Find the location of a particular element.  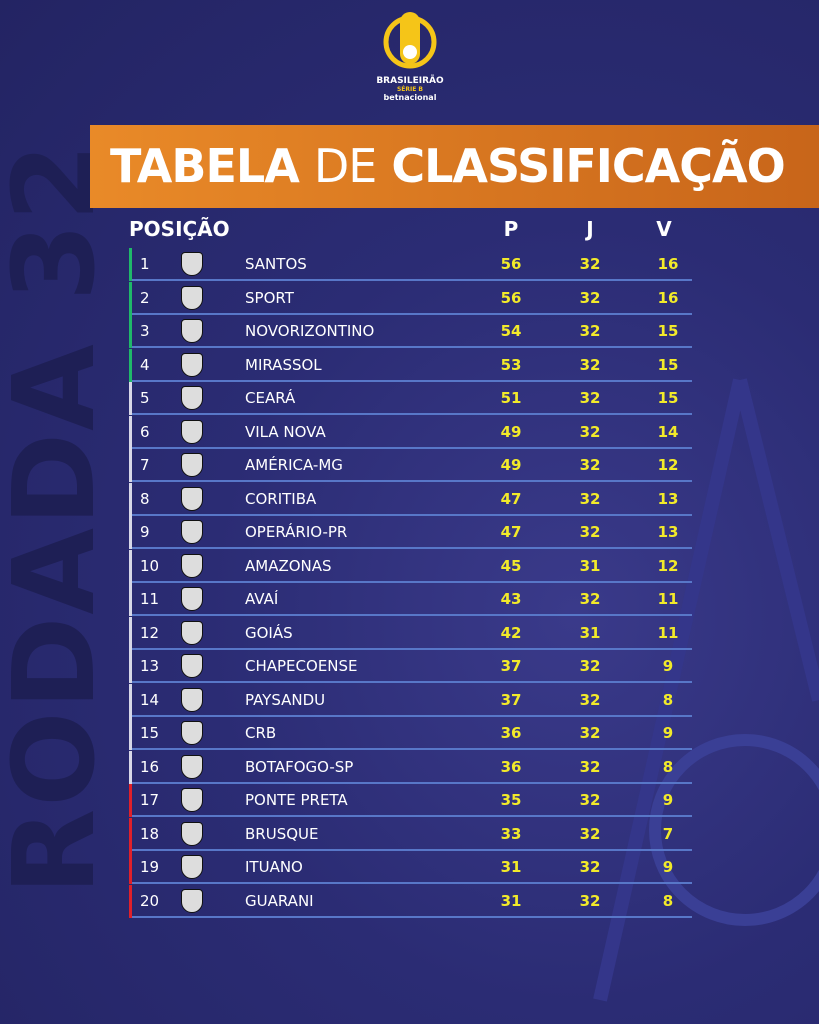

points: 54 is located at coordinates (511, 331).